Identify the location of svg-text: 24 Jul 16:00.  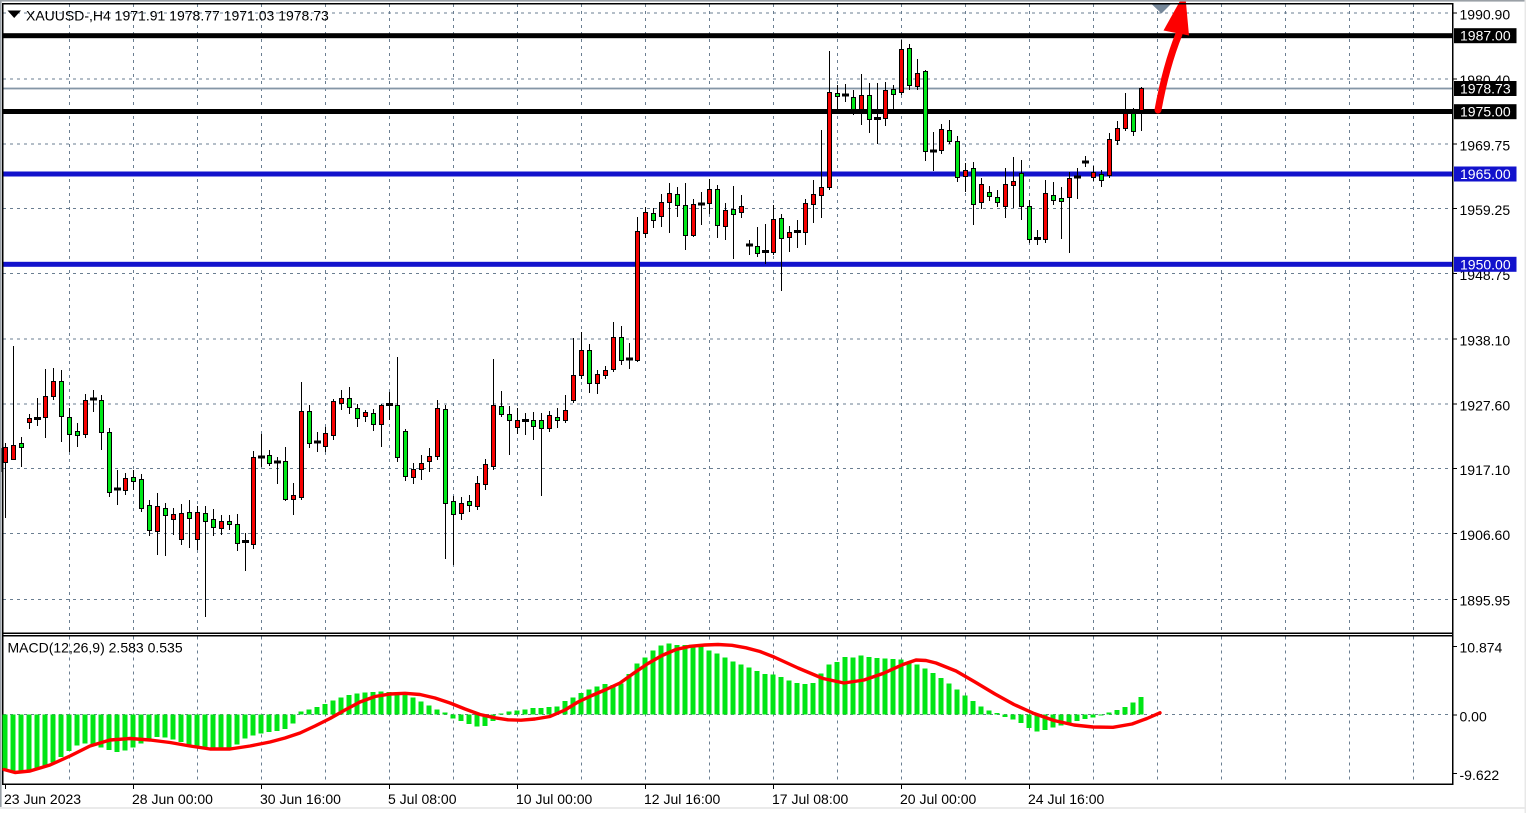
(1066, 799).